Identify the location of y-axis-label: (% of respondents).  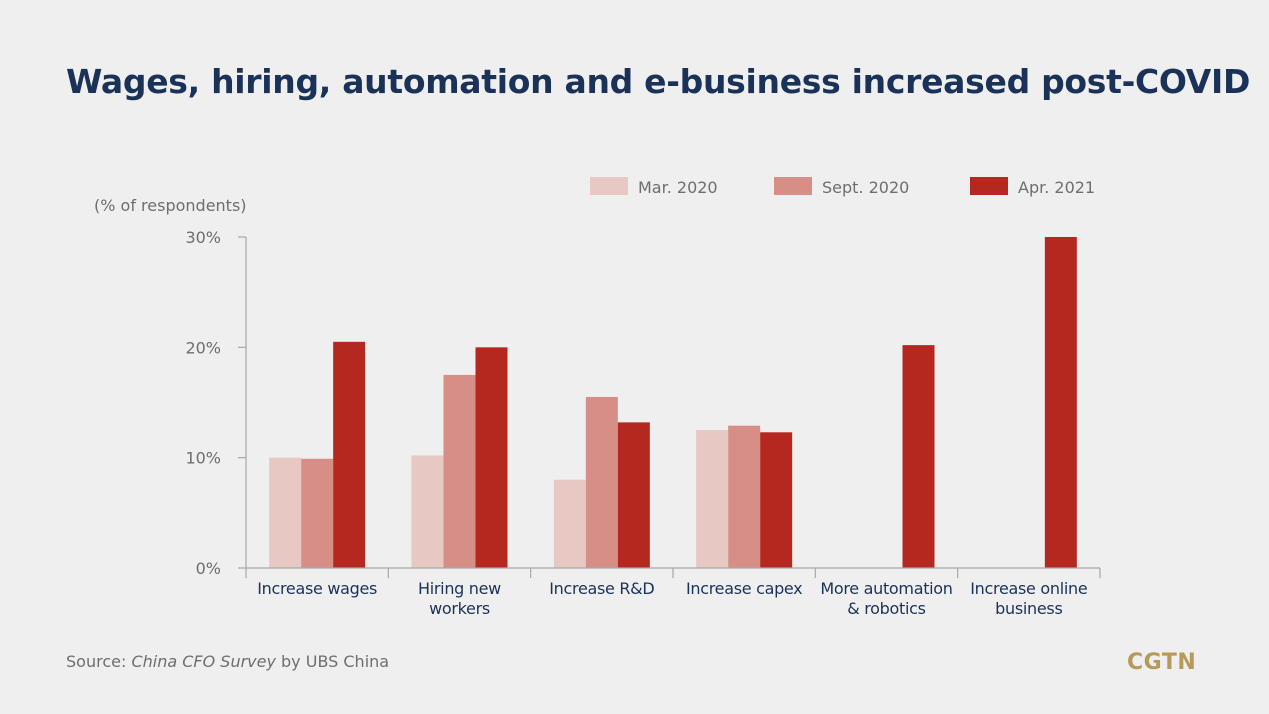
(170, 205).